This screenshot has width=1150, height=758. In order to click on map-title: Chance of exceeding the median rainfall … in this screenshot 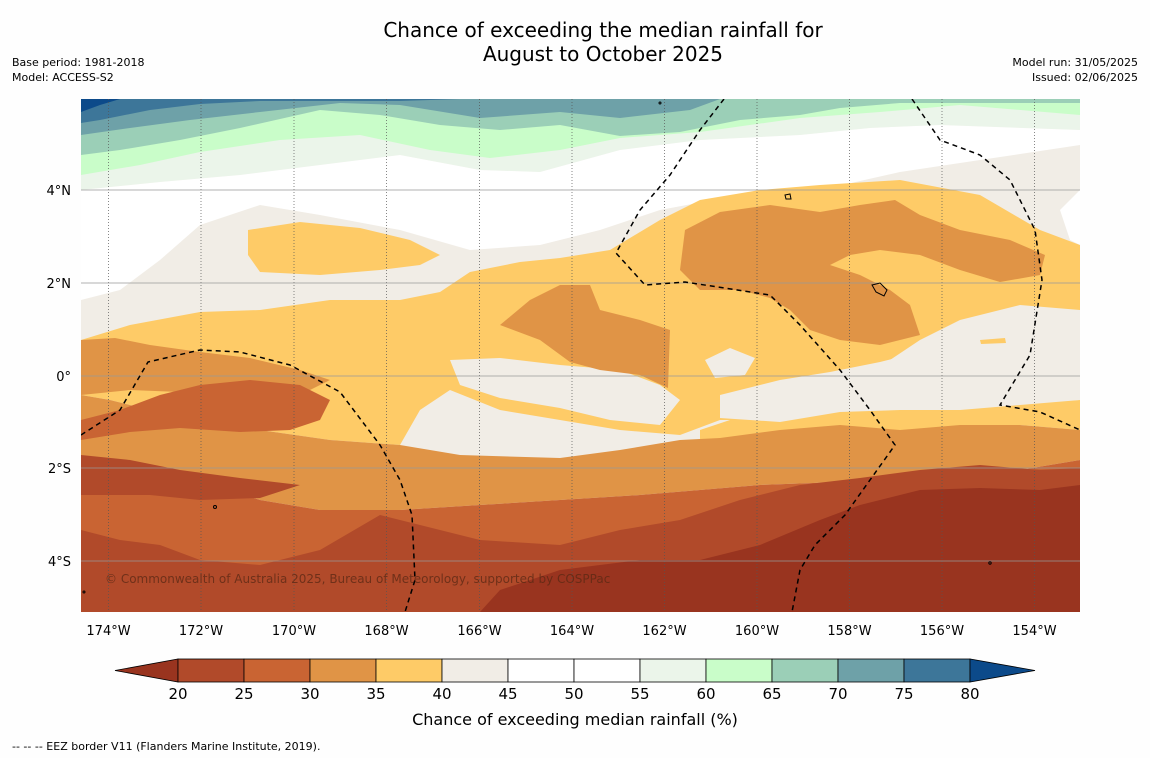, I will do `click(575, 42)`.